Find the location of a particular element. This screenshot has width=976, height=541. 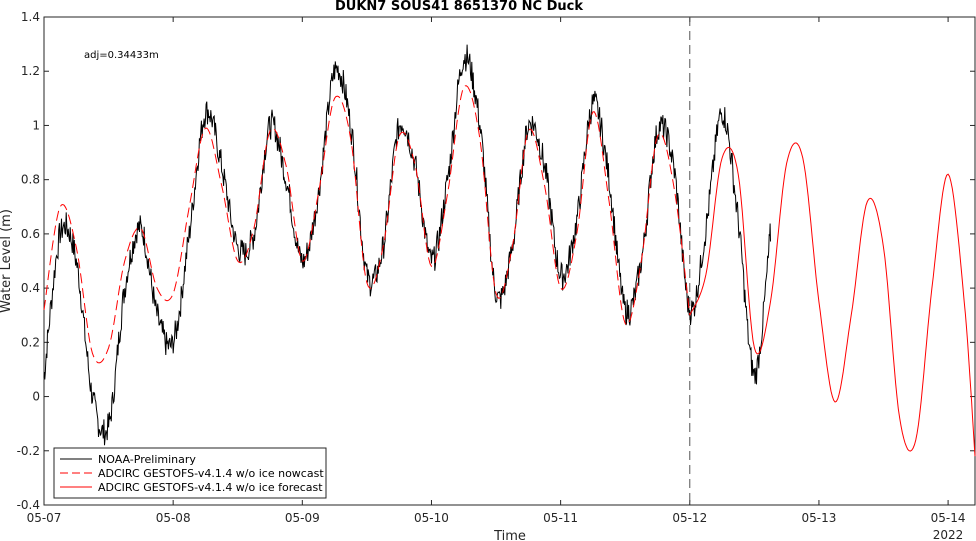

x-tick-label: 05-09 is located at coordinates (302, 518).